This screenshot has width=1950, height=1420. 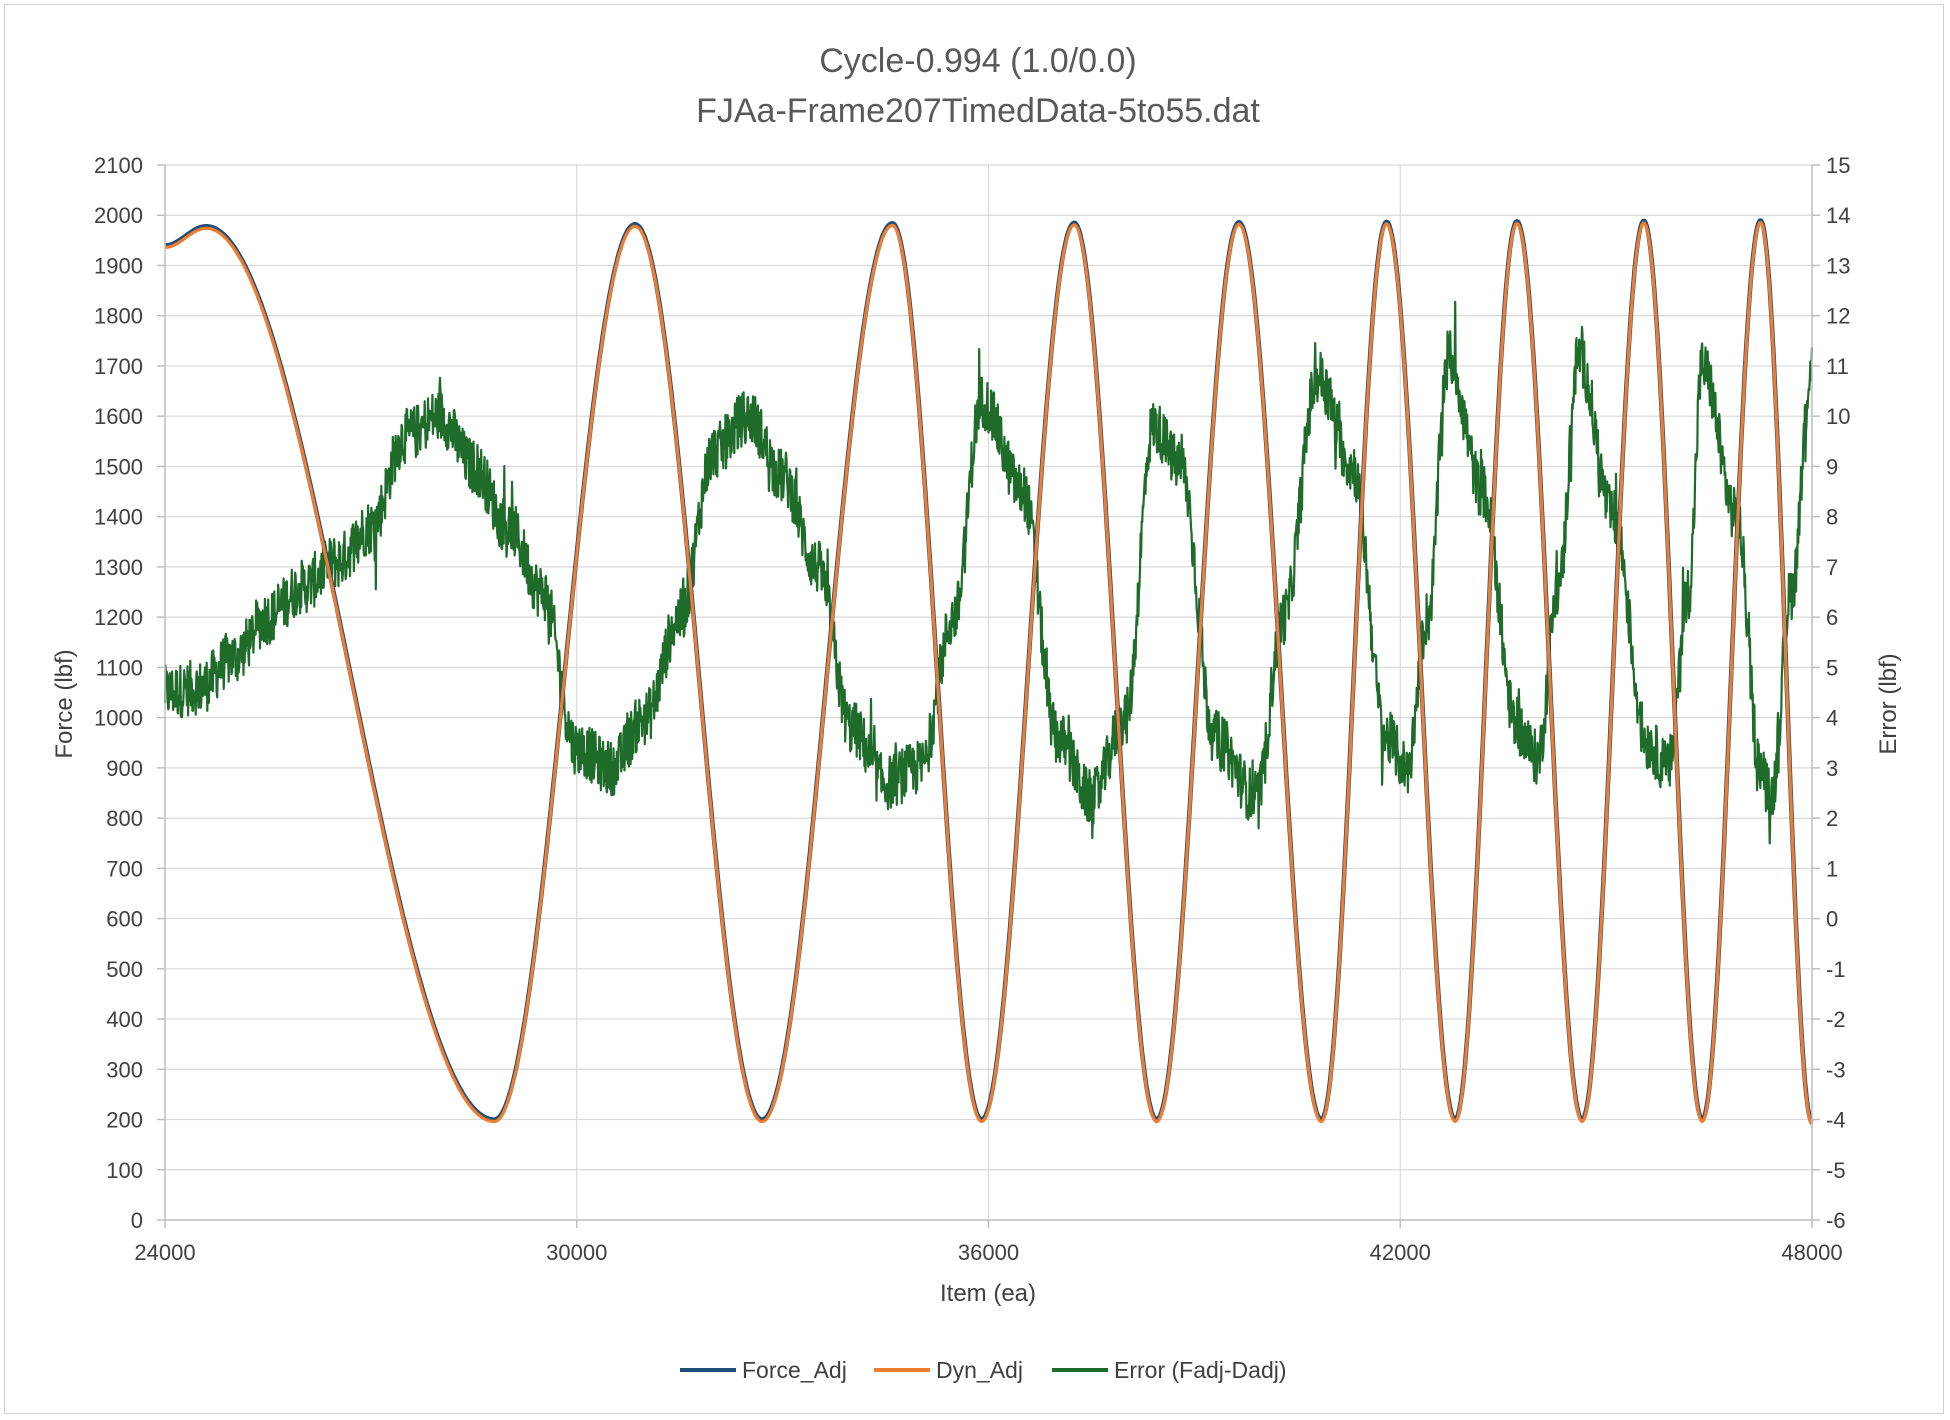 I want to click on y2-tick-label: 14, so click(x=1838, y=215).